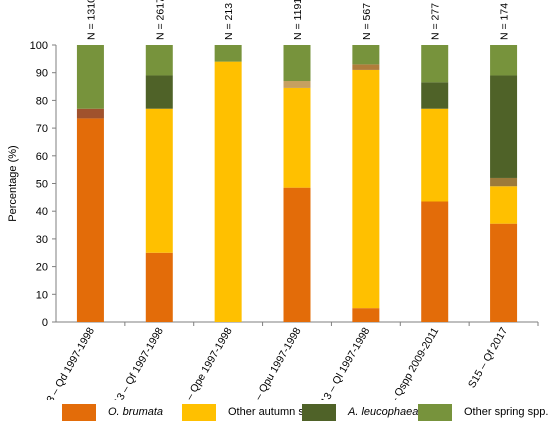  I want to click on legend-item-other-spring: Other spring spp., so click(483, 412).